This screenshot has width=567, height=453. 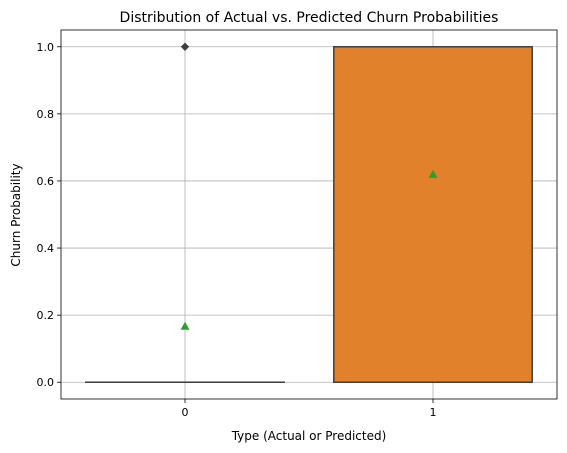 I want to click on y-tick-label: 0.2, so click(x=46, y=315).